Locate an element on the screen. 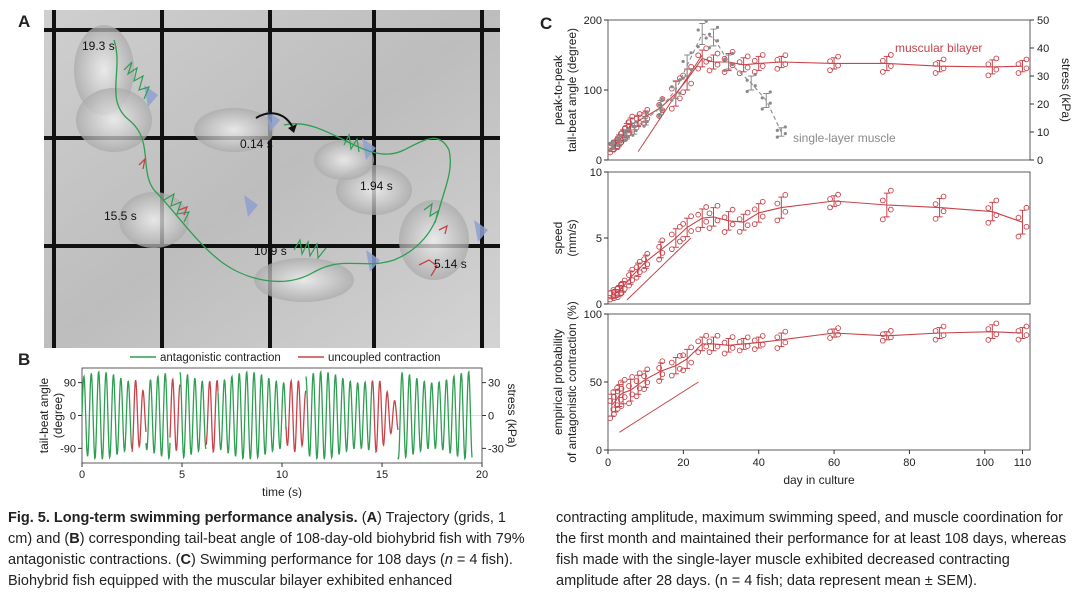  x-tick-label: 0 is located at coordinates (82, 475).